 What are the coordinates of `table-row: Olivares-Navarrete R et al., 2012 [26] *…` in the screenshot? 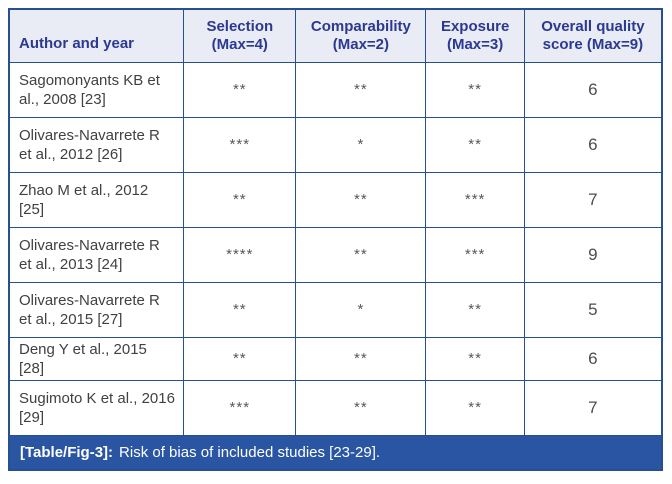 It's located at (335, 144).